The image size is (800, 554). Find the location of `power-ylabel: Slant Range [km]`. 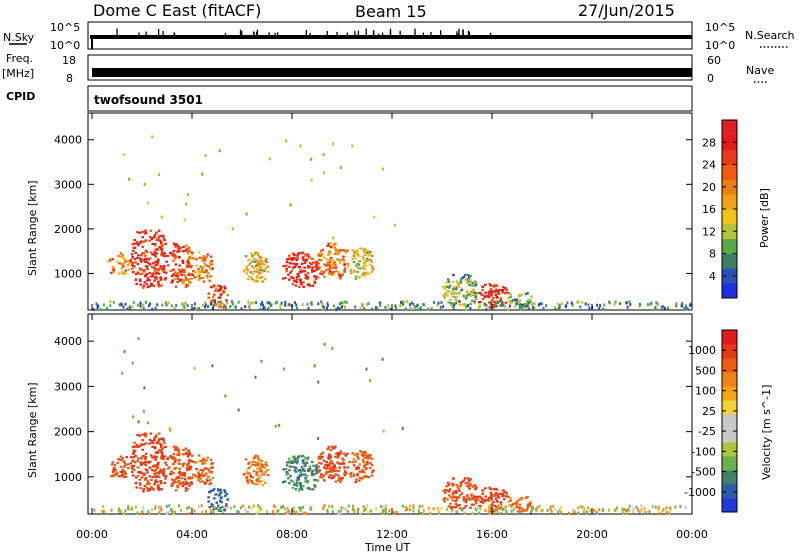

power-ylabel: Slant Range [km] is located at coordinates (32, 228).